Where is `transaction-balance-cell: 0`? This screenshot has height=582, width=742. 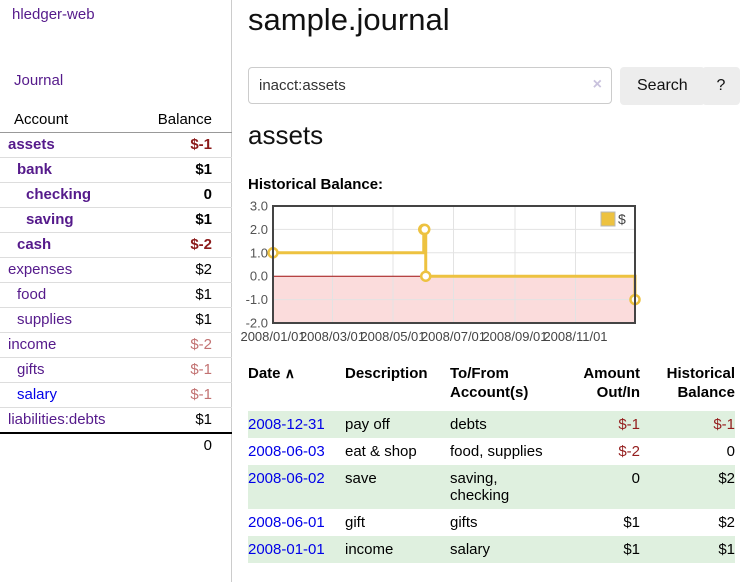
transaction-balance-cell: 0 is located at coordinates (730, 451).